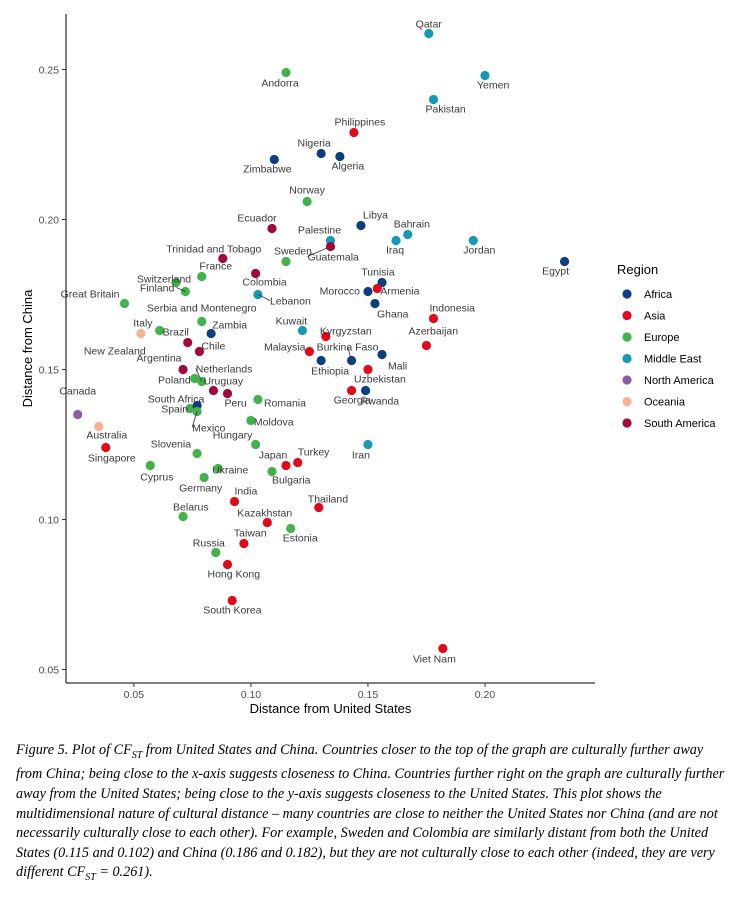 The height and width of the screenshot is (917, 741). What do you see at coordinates (257, 219) in the screenshot?
I see `point-label-ecuador: Ecuador` at bounding box center [257, 219].